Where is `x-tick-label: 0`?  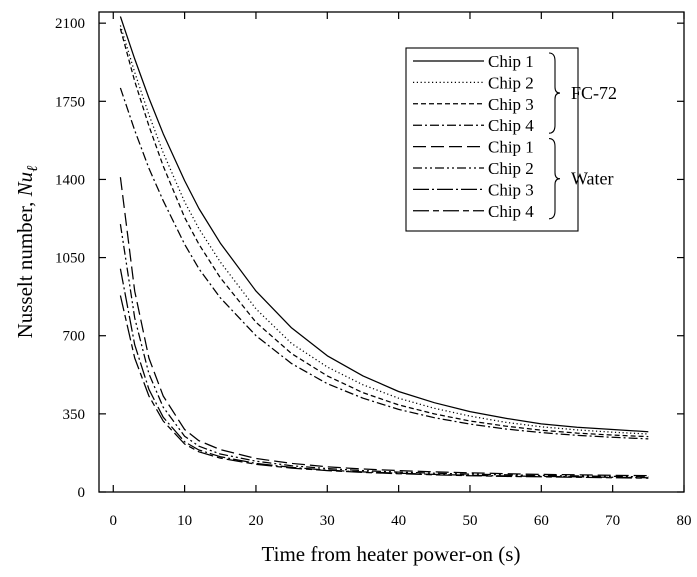
x-tick-label: 0 is located at coordinates (114, 521).